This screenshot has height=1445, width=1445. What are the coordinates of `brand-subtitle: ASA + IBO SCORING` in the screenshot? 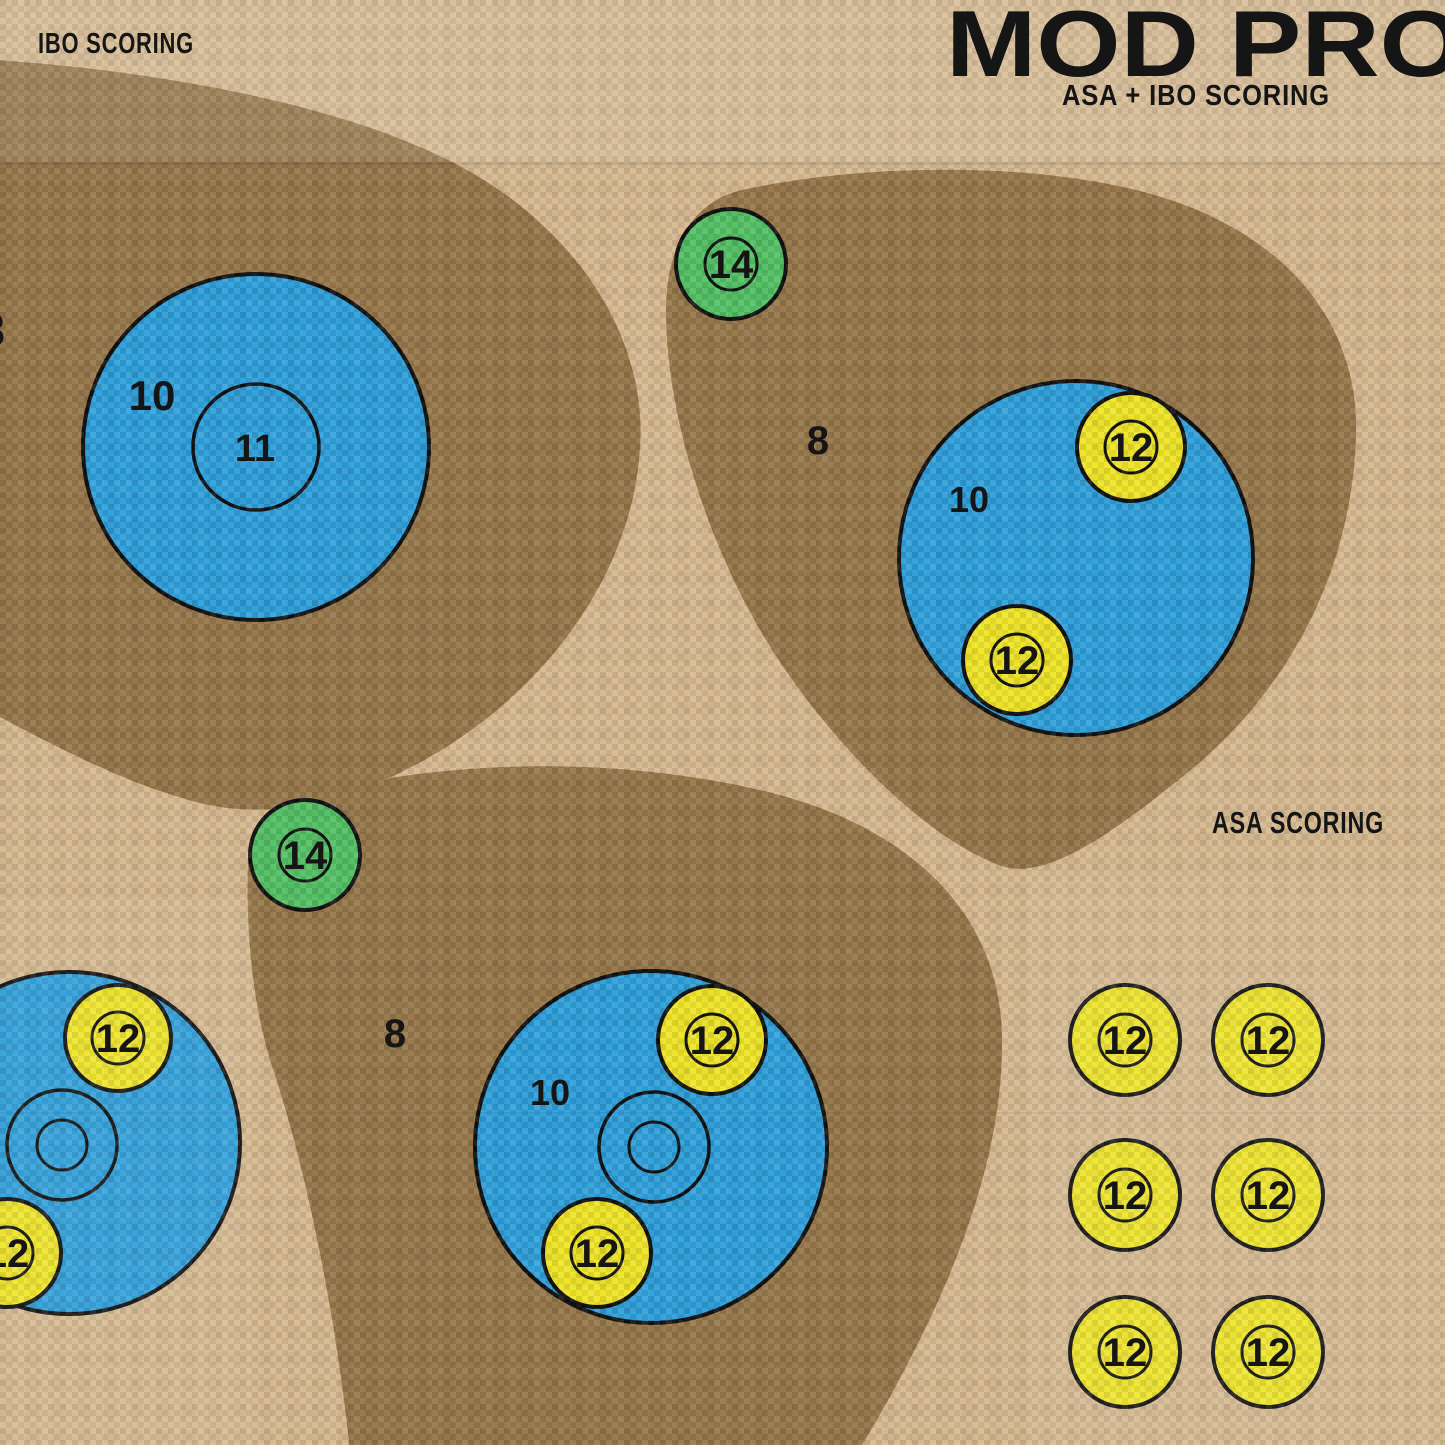 It's located at (1196, 96).